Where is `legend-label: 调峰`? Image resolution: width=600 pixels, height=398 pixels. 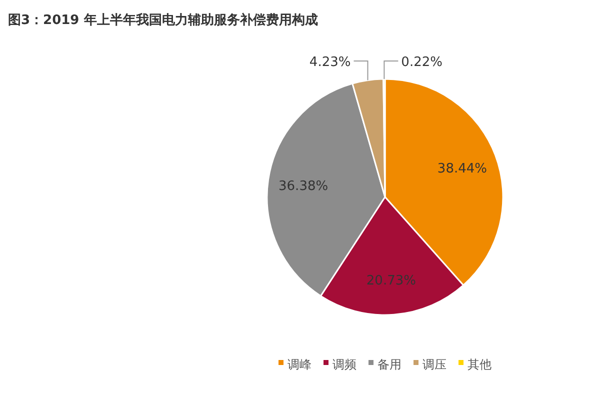 legend-label: 调峰 is located at coordinates (300, 364).